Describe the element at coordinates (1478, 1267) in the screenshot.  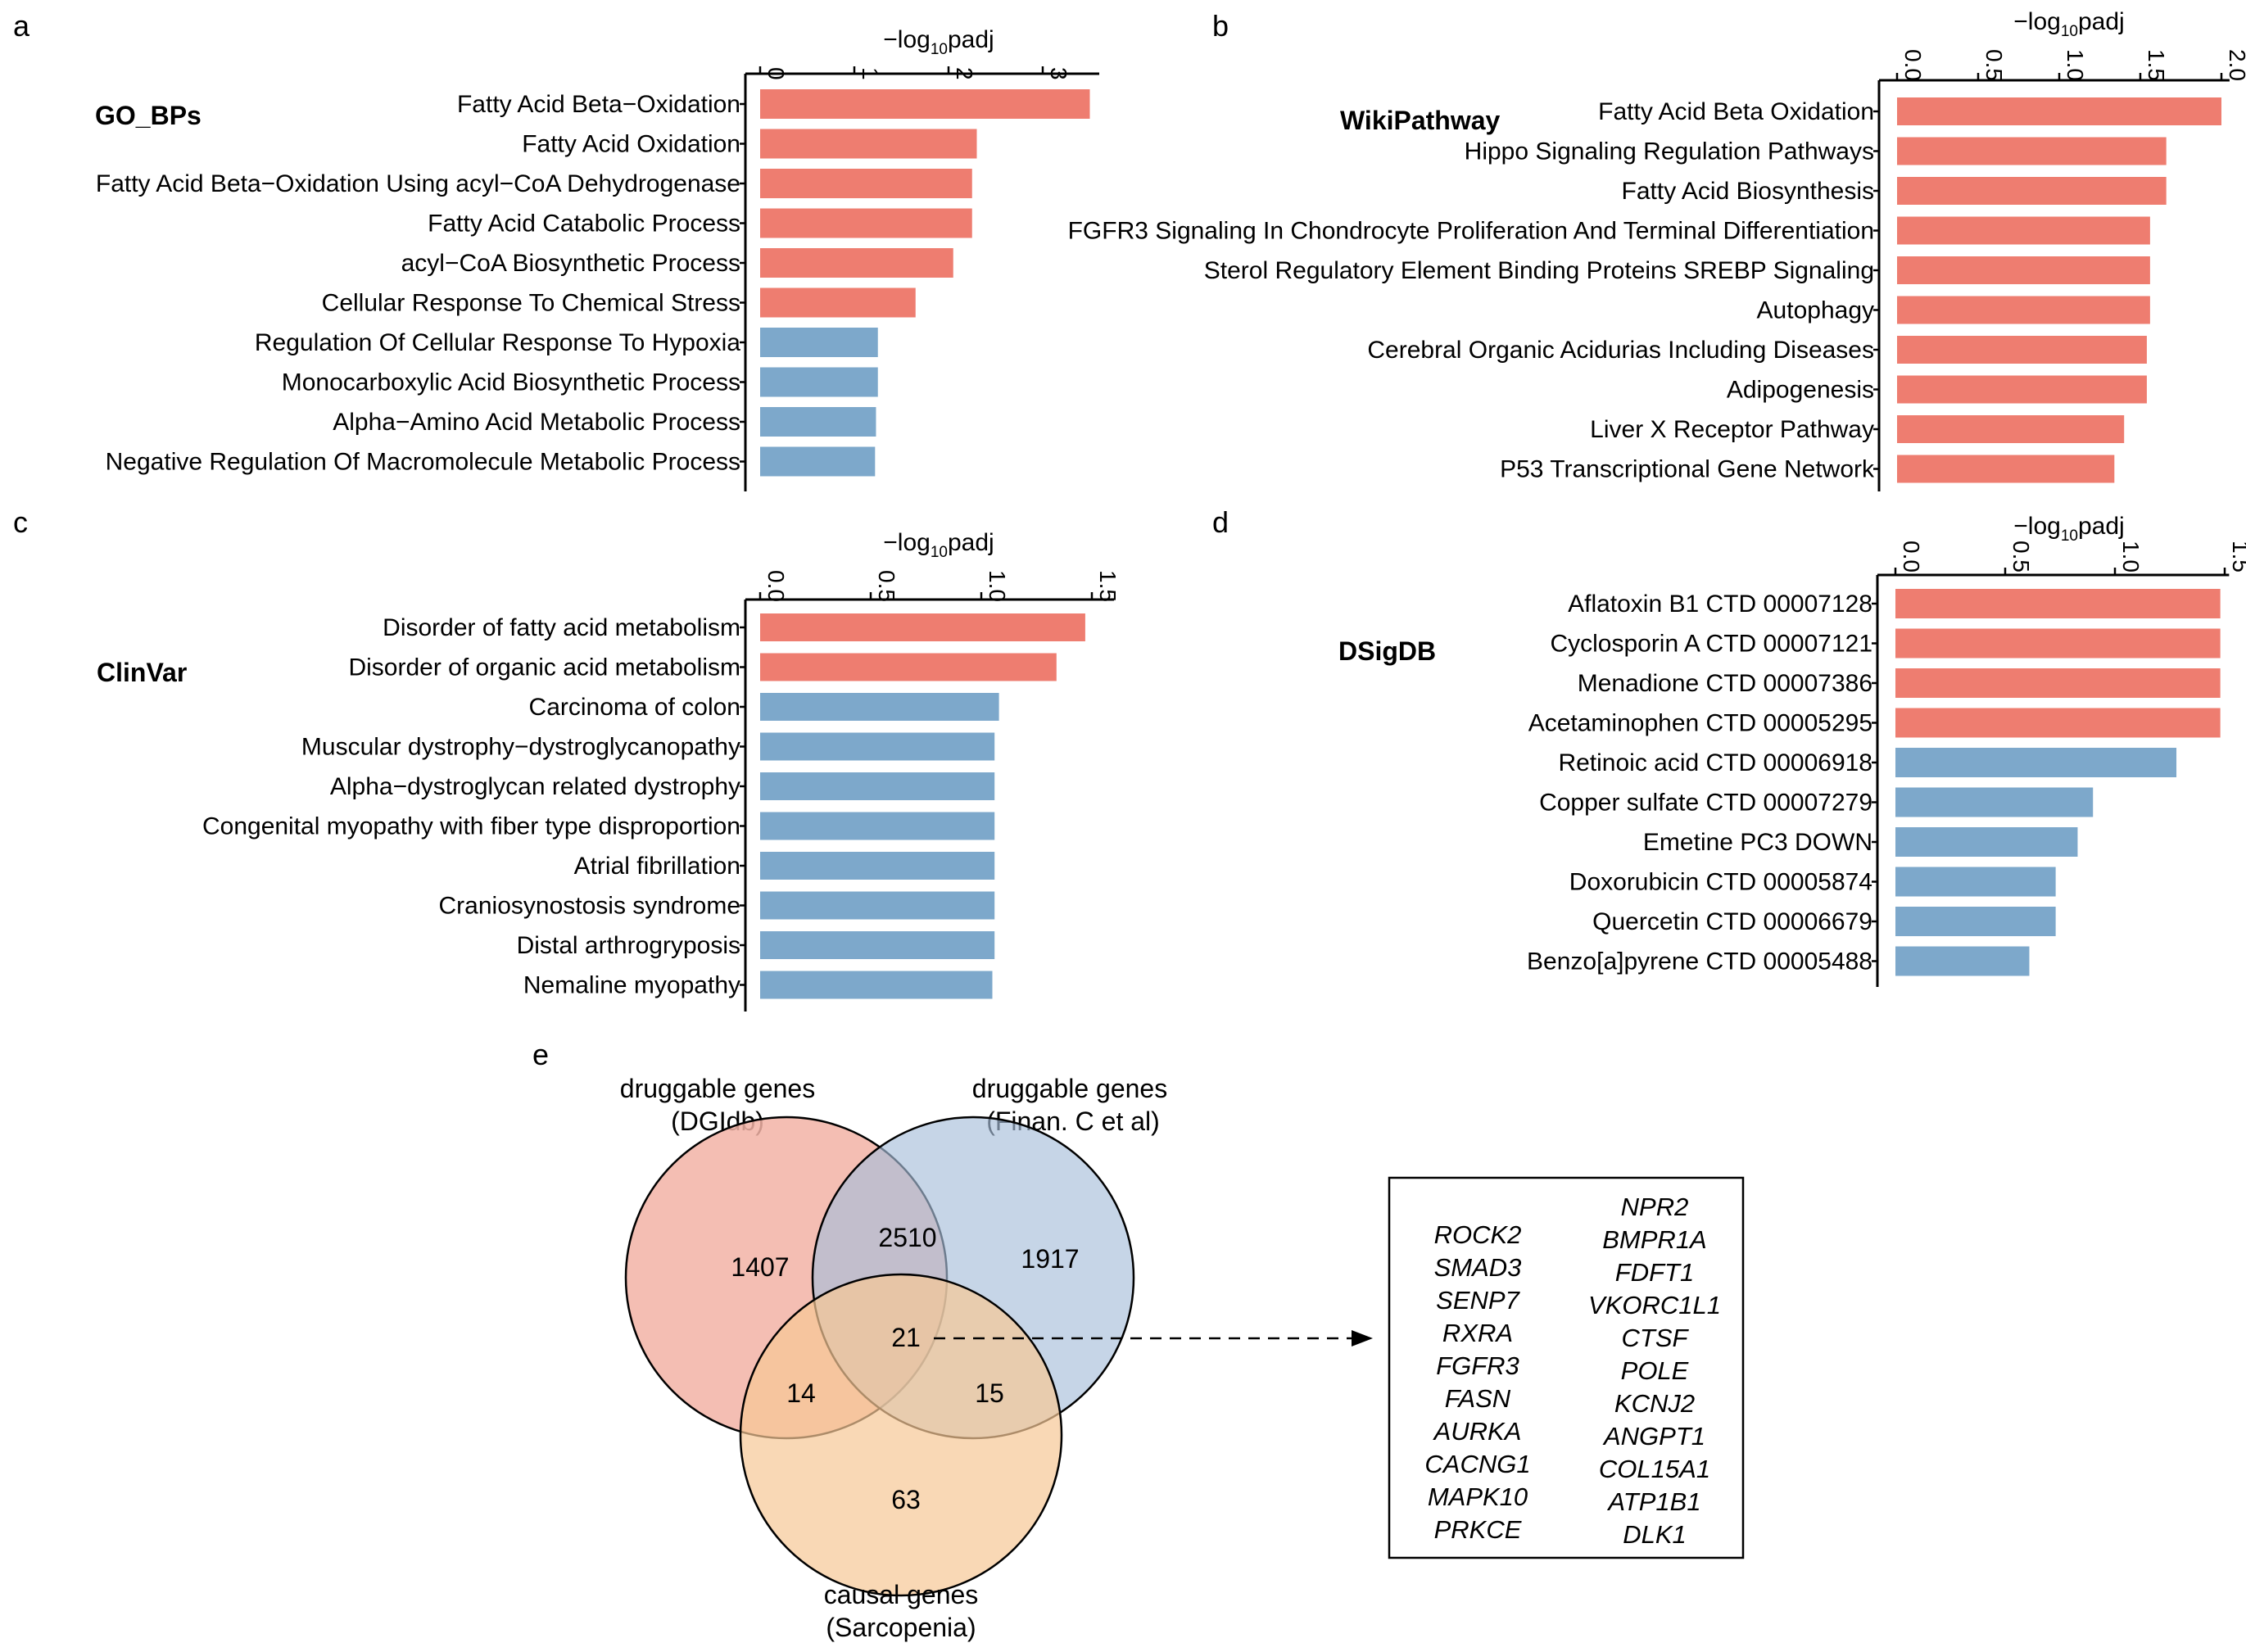
I see `gene-name: SMAD3` at that location.